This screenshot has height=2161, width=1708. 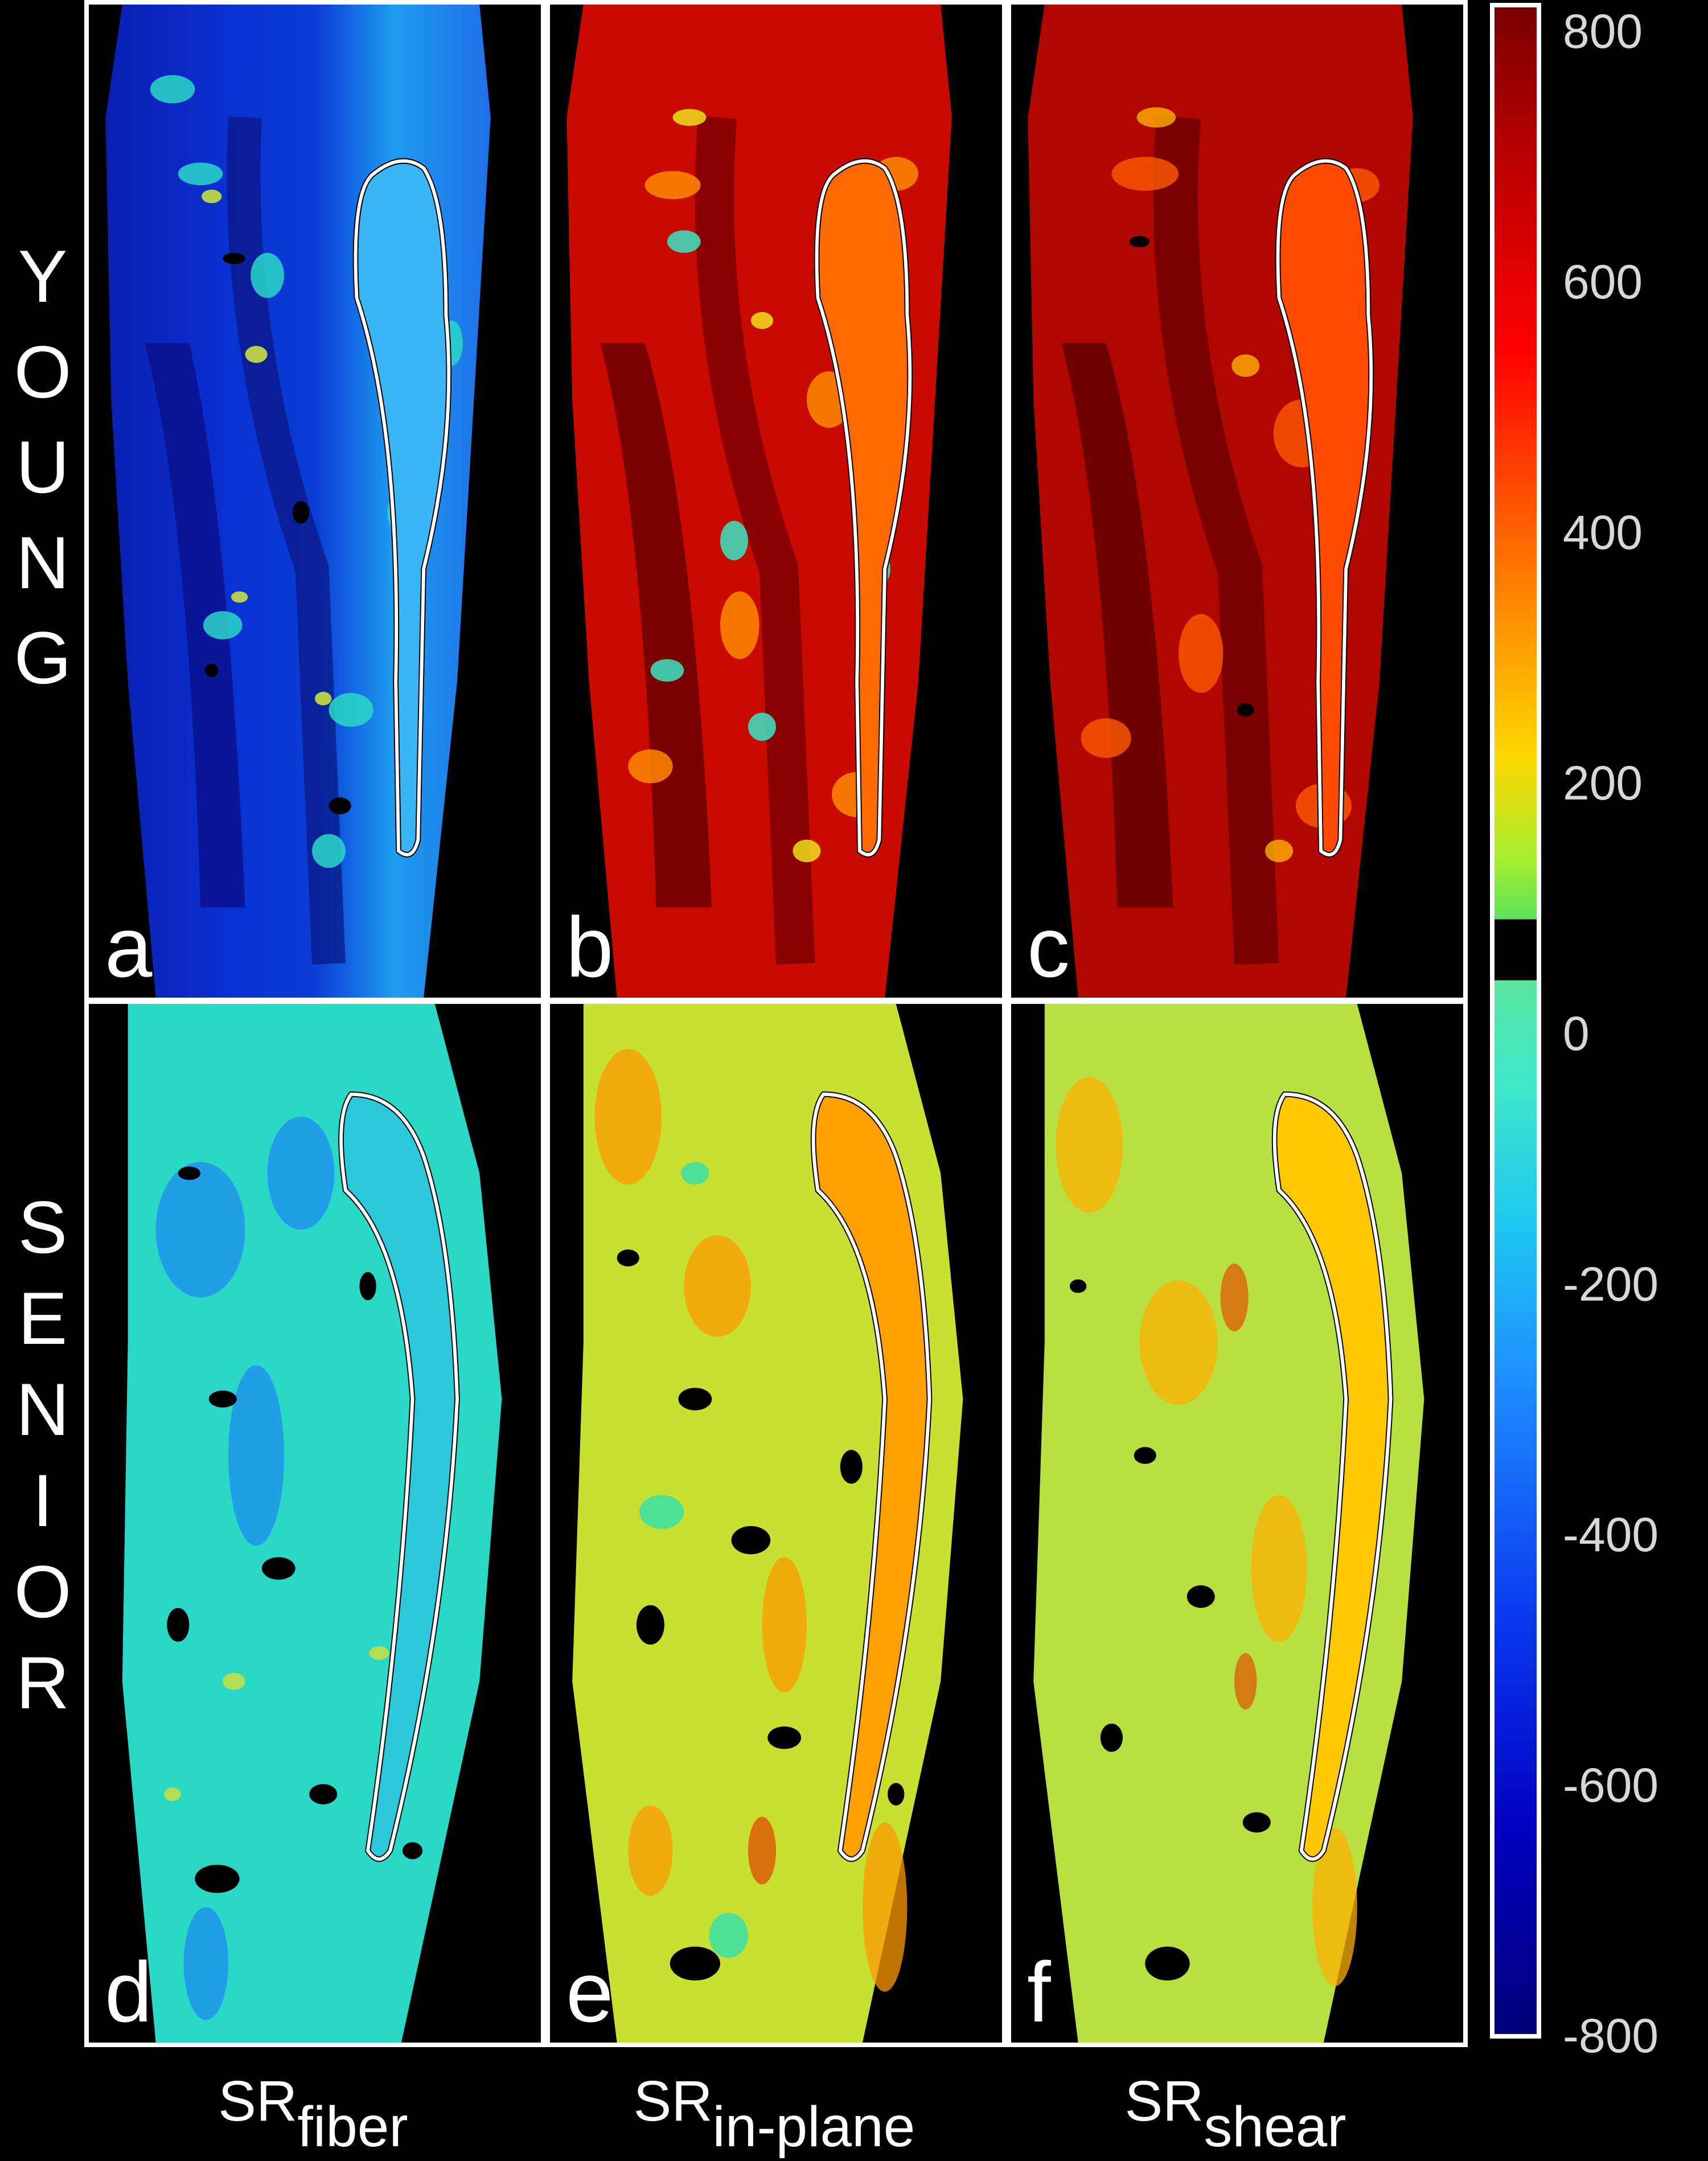 I want to click on panel-letter: c, so click(x=1048, y=947).